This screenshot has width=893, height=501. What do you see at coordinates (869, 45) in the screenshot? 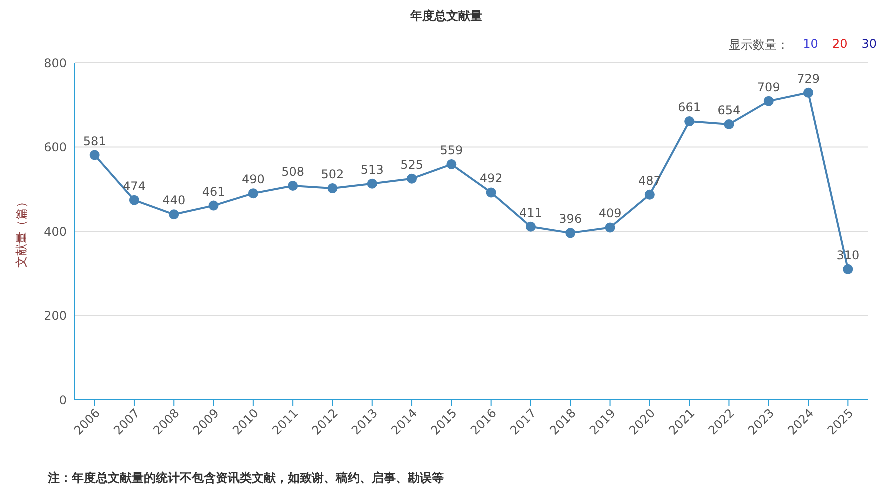
I see `text: 30` at bounding box center [869, 45].